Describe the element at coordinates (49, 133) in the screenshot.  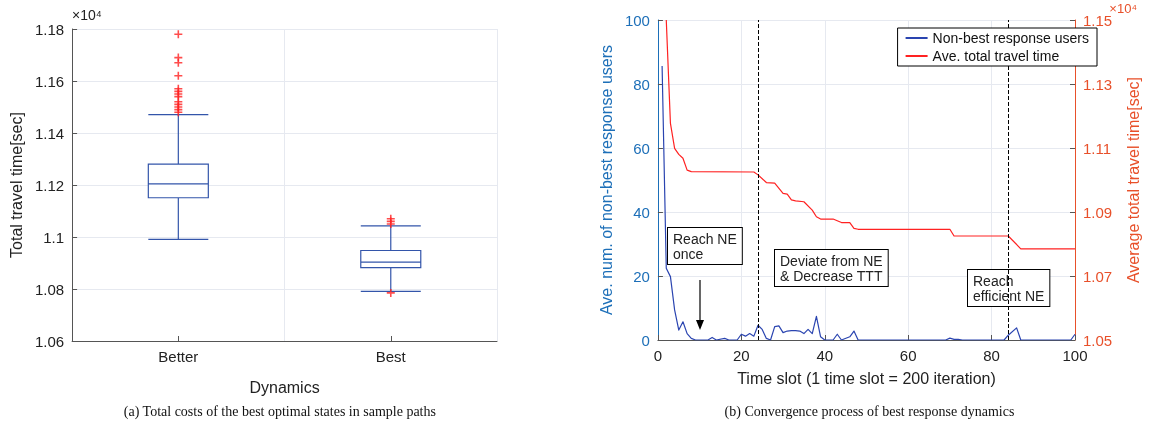
I see `y-tick-label: 1.14` at that location.